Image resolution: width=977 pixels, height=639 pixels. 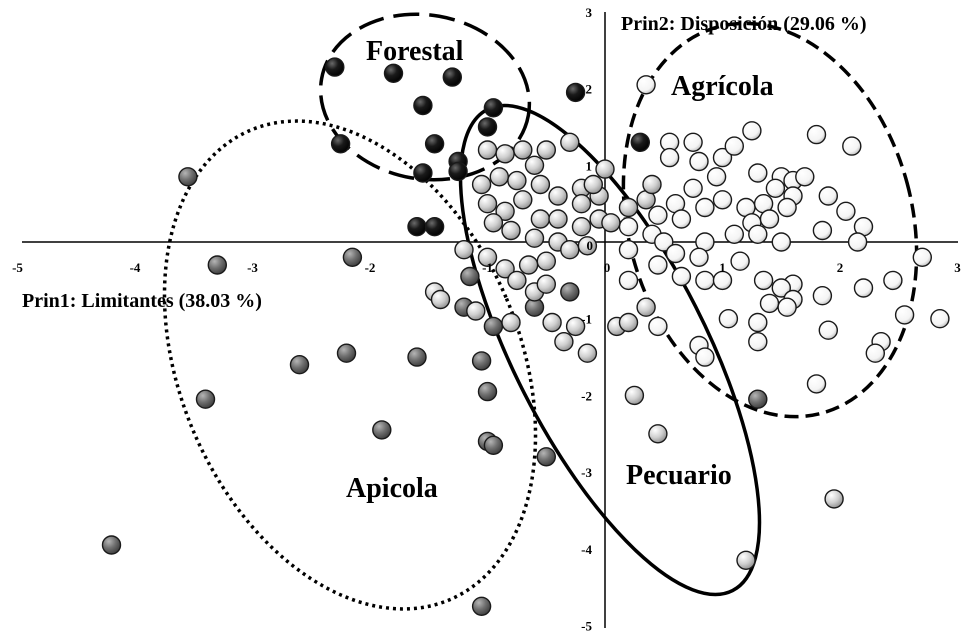 I want to click on x-tick-labels: -5 -4 -3 -2 -1 0 1 2 3, so click(x=486, y=267).